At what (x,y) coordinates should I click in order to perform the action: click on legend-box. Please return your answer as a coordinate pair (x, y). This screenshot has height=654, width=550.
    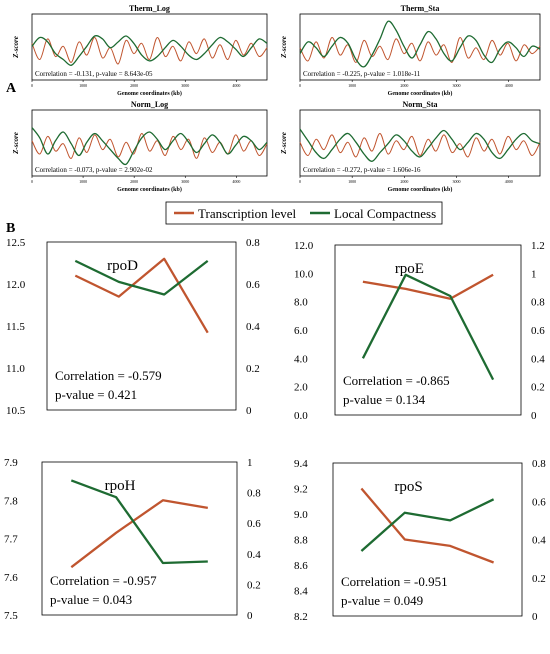
    Looking at the image, I should click on (304, 213).